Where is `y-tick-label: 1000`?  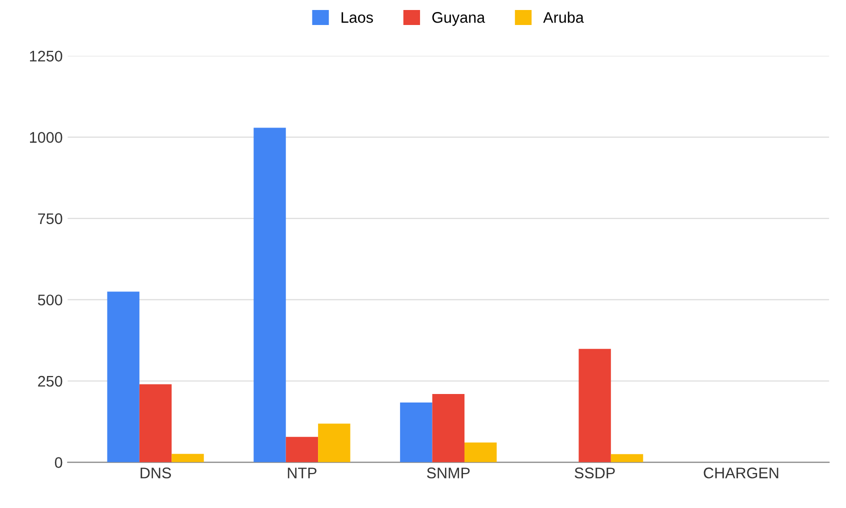 y-tick-label: 1000 is located at coordinates (46, 137).